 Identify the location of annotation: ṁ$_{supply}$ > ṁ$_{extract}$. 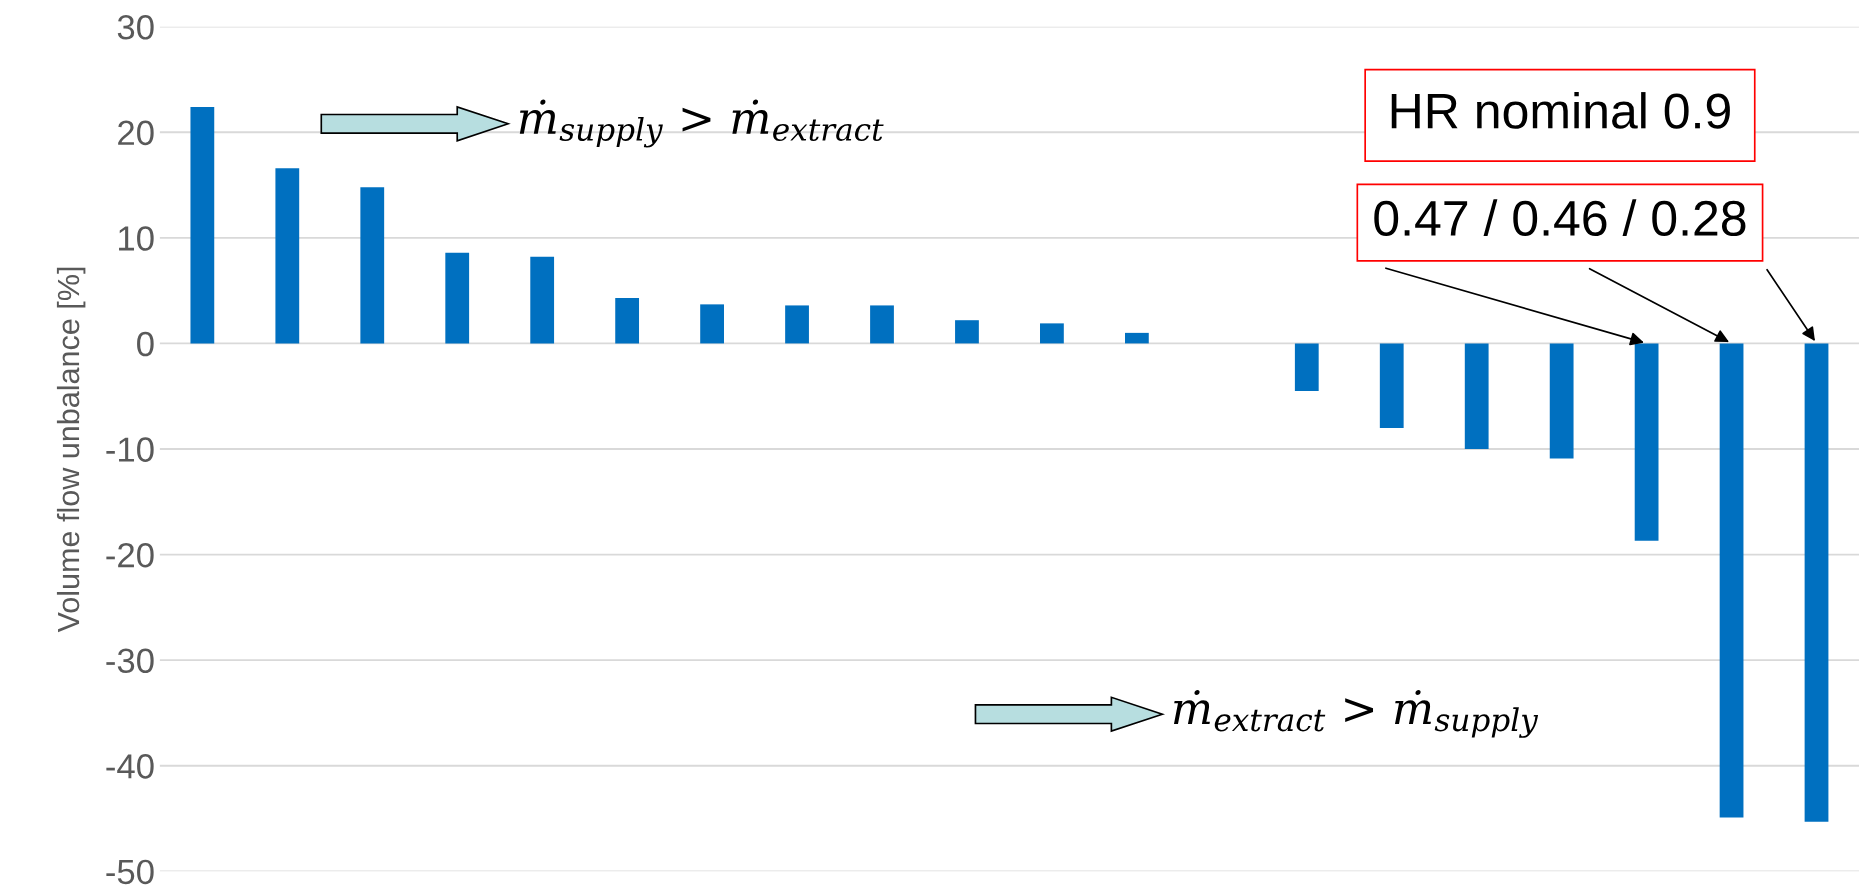
(701, 123).